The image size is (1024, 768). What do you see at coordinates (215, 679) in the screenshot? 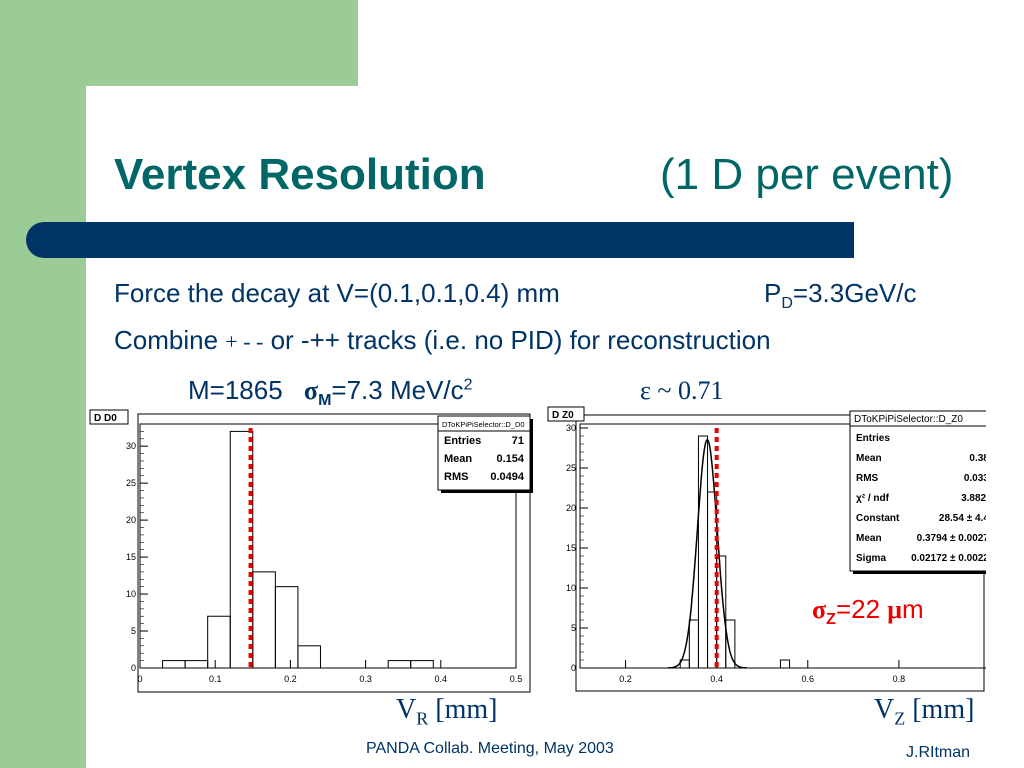
I see `x-tick-label: 0.1` at bounding box center [215, 679].